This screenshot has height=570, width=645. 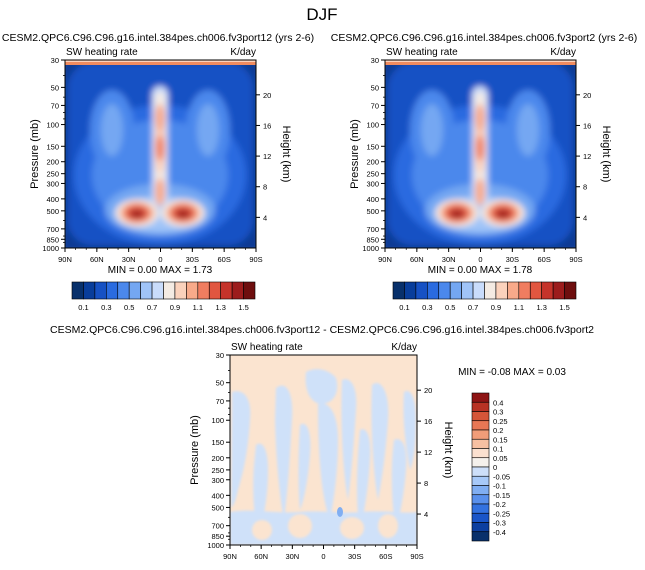 I want to click on colorbar-label: -0.4, so click(x=499, y=532).